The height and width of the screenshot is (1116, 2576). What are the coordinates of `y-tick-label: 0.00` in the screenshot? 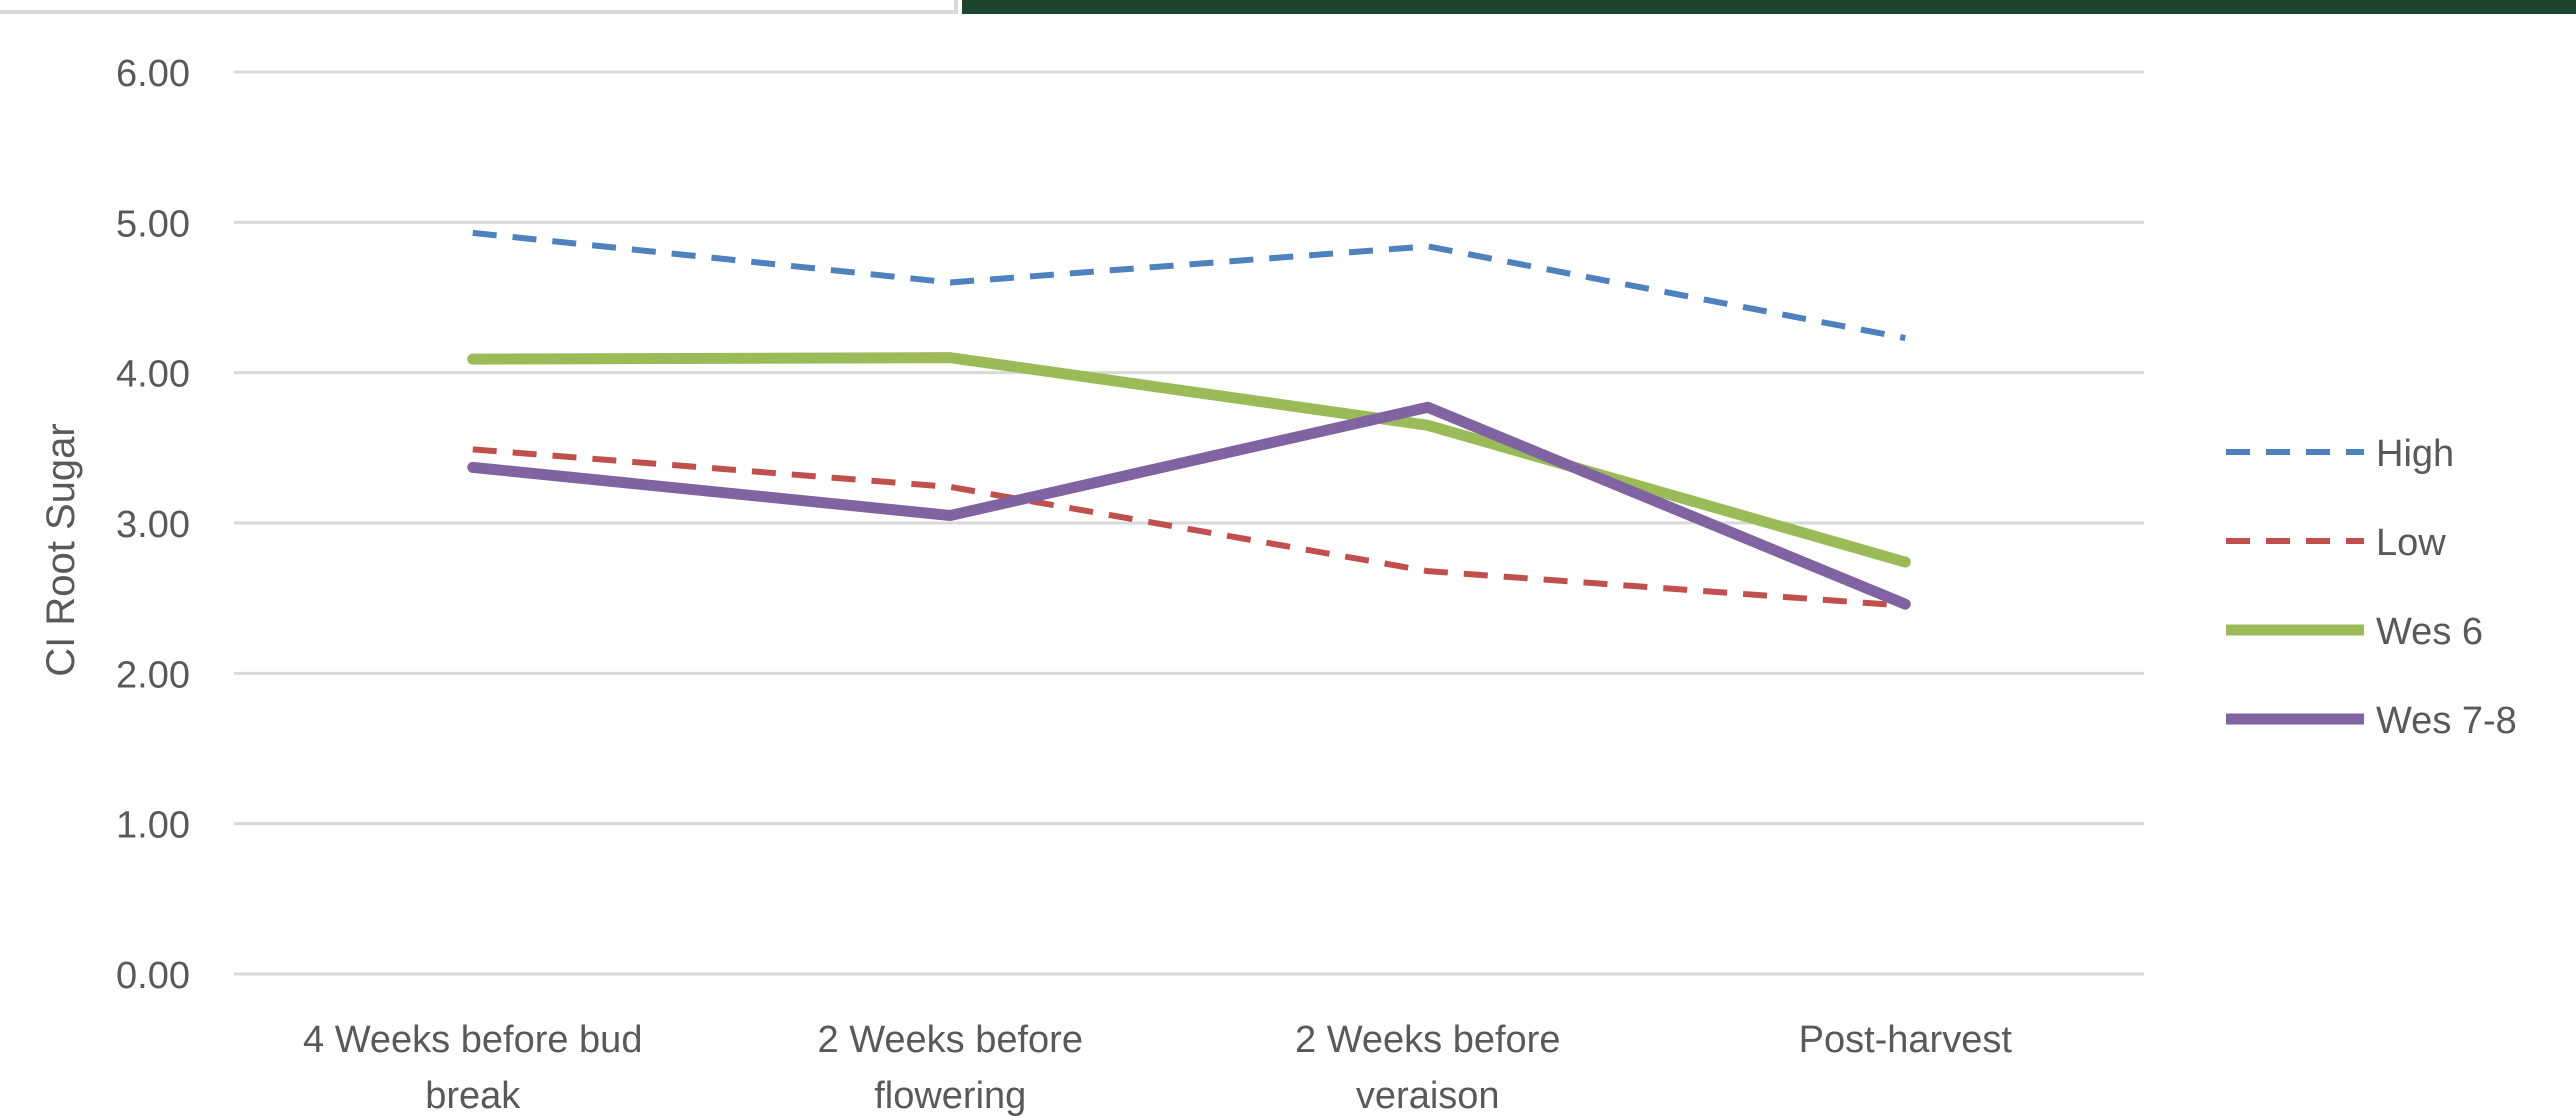 It's located at (153, 976).